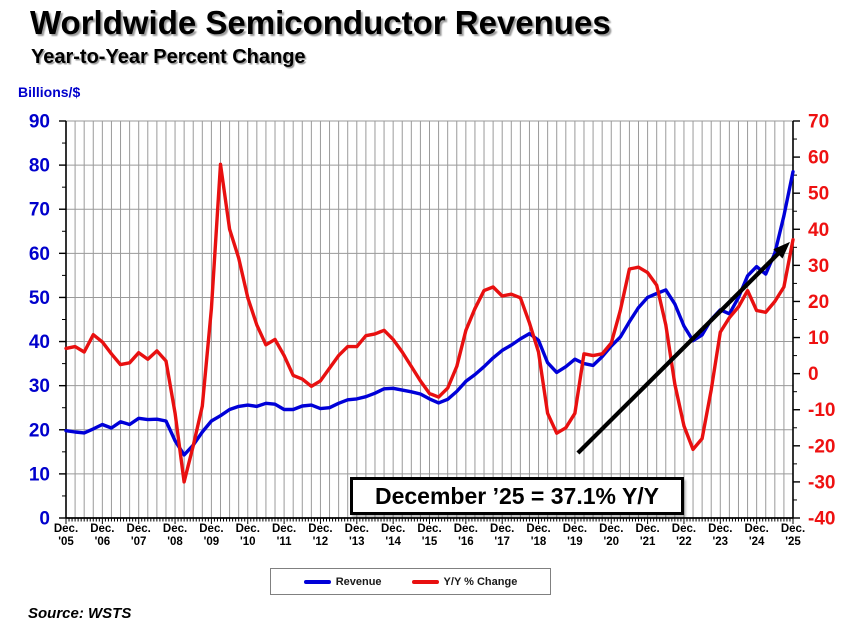 The image size is (863, 637). I want to click on x-axis-tick-label: Dec. '20, so click(611, 535).